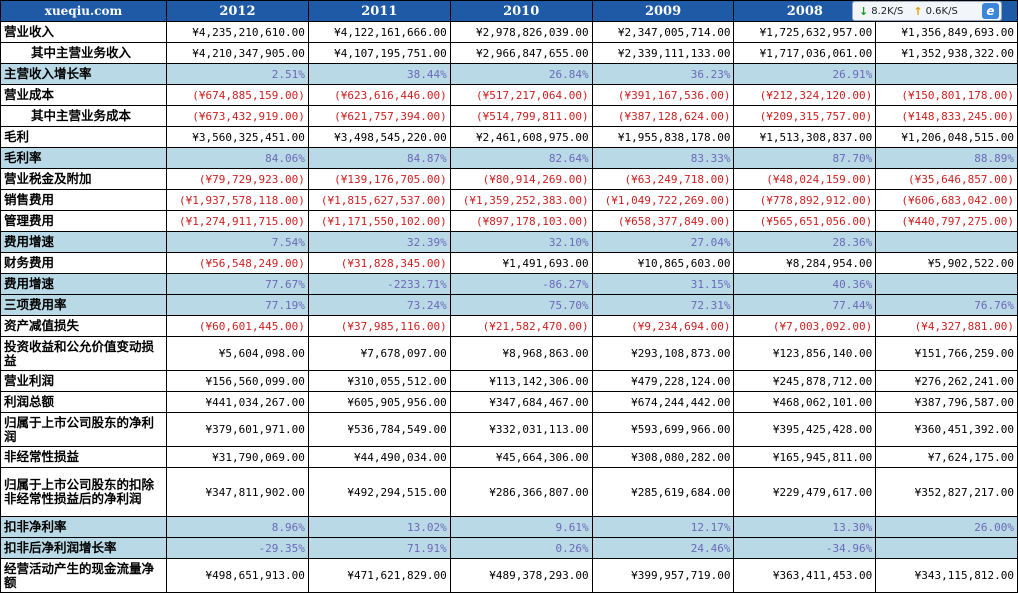 This screenshot has width=1018, height=593. What do you see at coordinates (990, 11) in the screenshot?
I see `ie-icon: e` at bounding box center [990, 11].